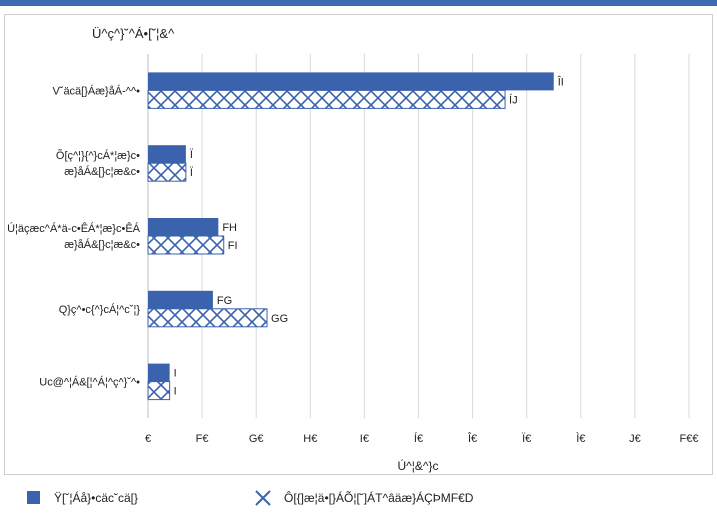  What do you see at coordinates (33, 497) in the screenshot?
I see `legend-swatch-solid` at bounding box center [33, 497].